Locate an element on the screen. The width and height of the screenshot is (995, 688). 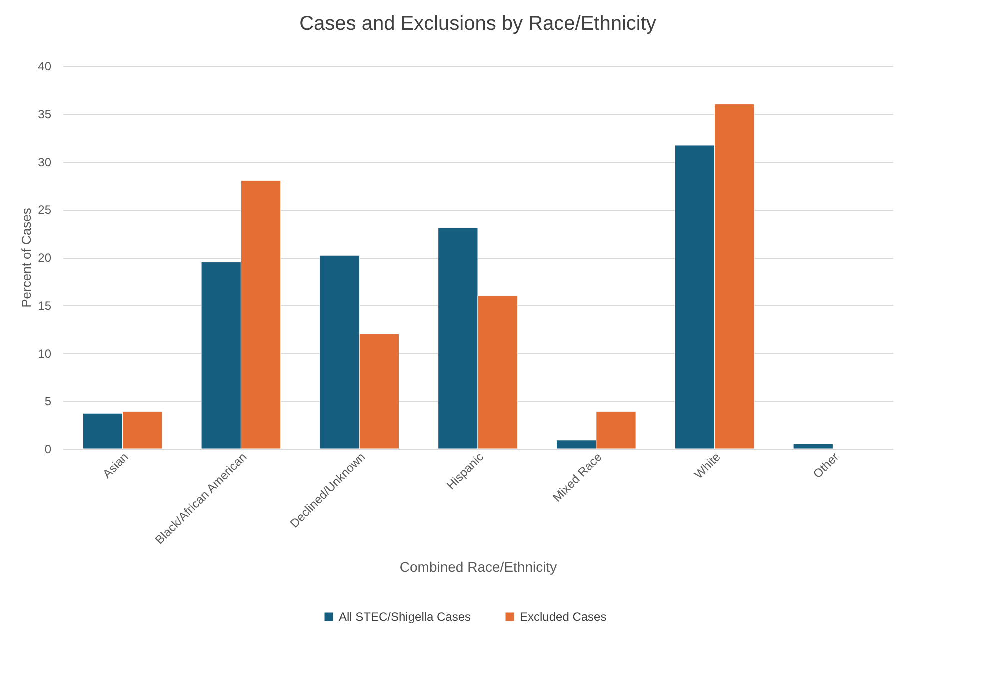
y-tick-label: 5 is located at coordinates (48, 401).